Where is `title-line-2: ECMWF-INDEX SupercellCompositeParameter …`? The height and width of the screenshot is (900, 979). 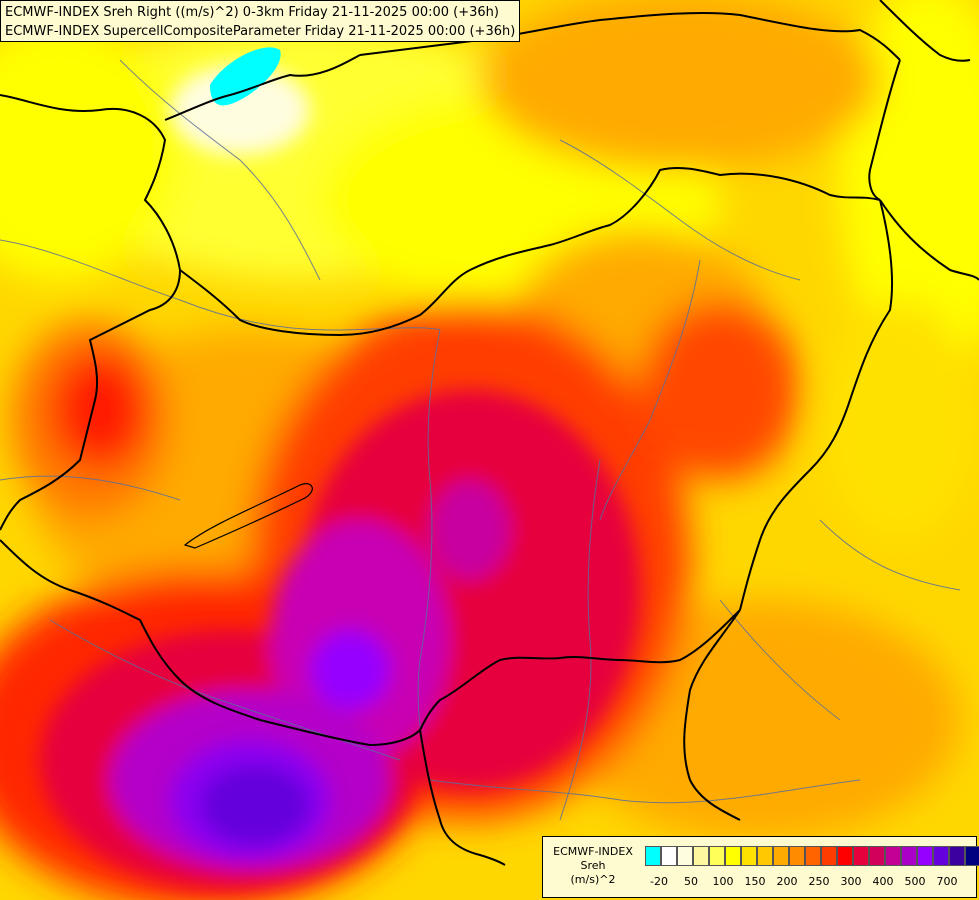 title-line-2: ECMWF-INDEX SupercellCompositeParameter … is located at coordinates (260, 31).